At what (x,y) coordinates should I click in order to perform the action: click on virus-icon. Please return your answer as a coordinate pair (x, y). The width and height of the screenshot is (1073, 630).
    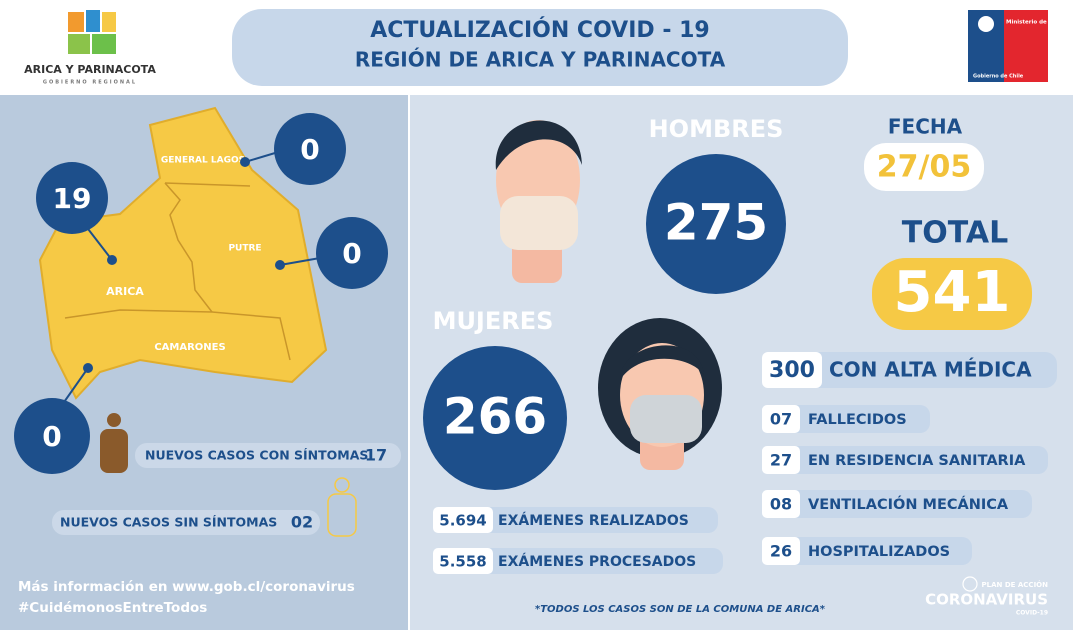
    Looking at the image, I should click on (970, 584).